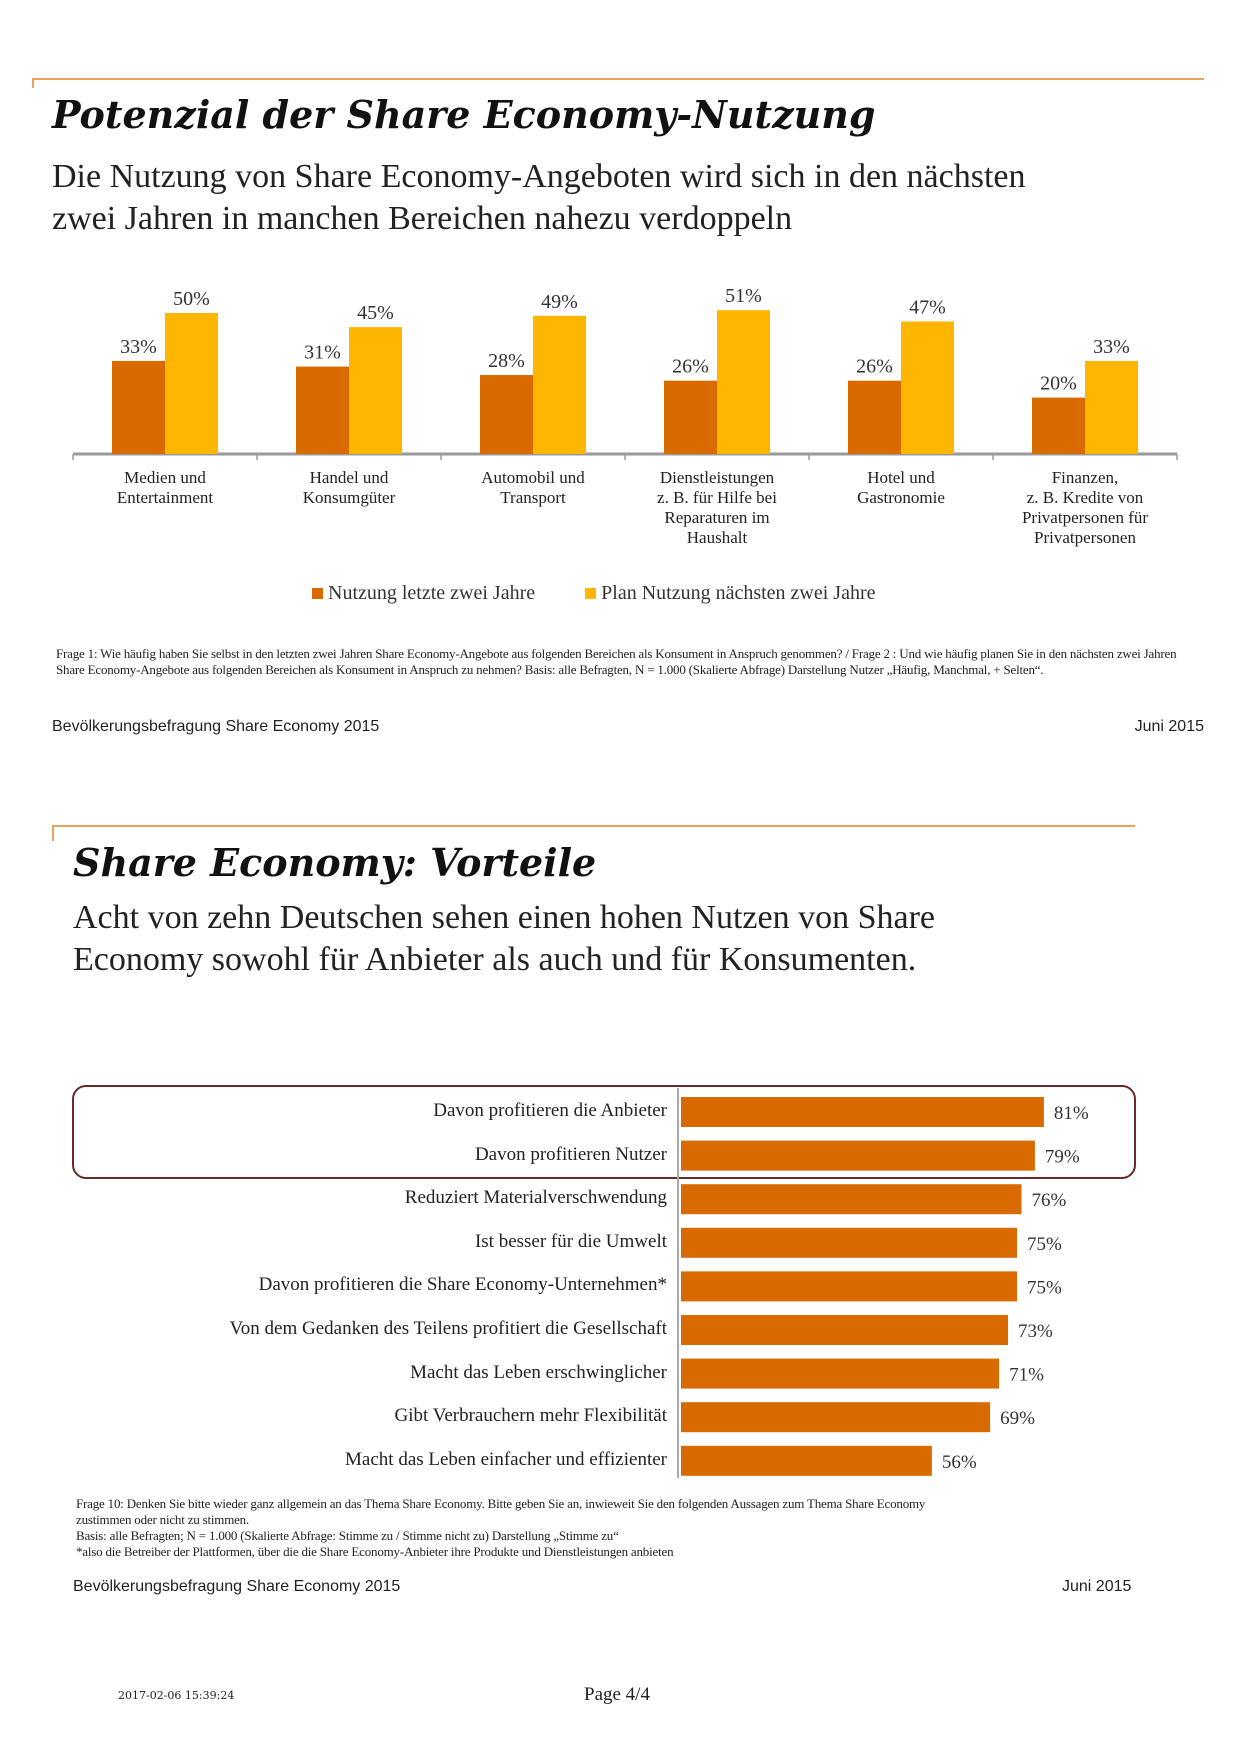  I want to click on bar-value-label: 20%, so click(1058, 384).